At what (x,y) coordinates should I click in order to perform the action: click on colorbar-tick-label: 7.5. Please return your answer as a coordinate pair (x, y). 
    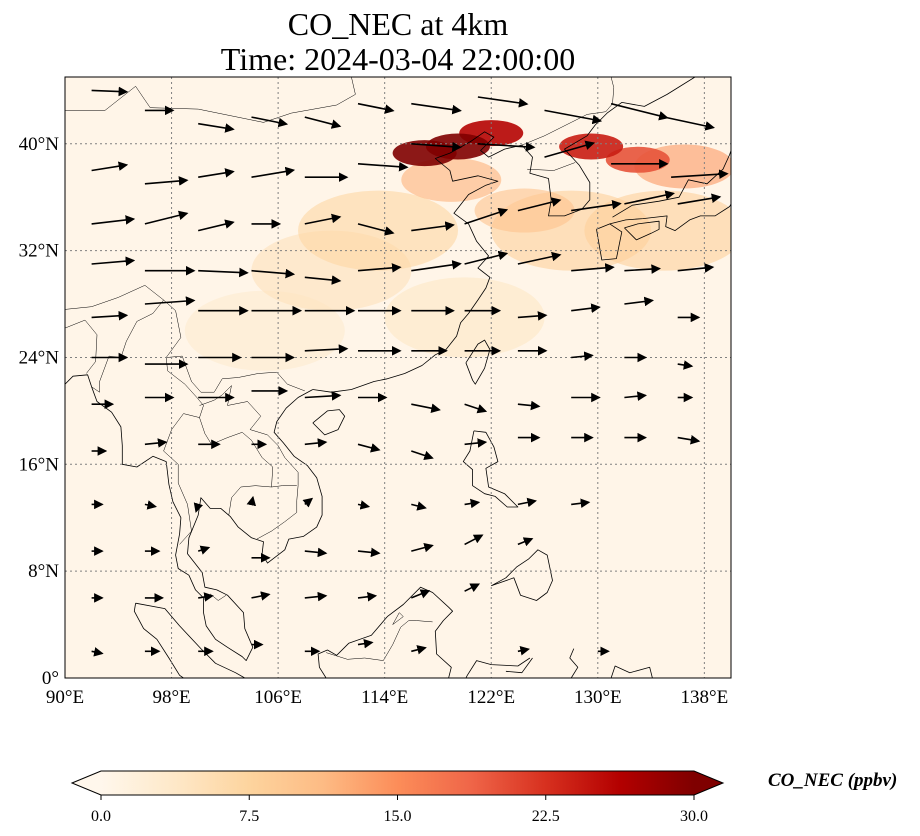
    Looking at the image, I should click on (249, 816).